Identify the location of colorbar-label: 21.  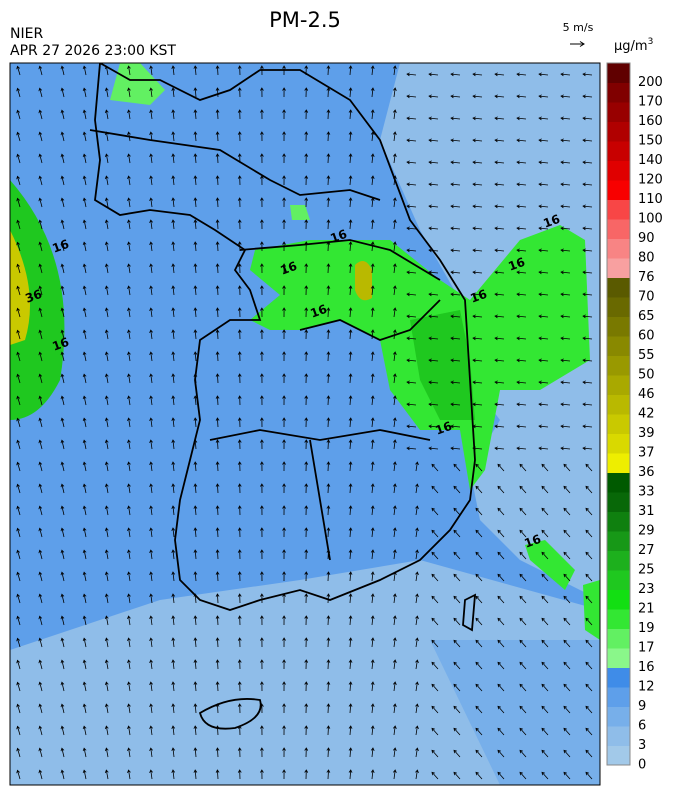
(646, 609).